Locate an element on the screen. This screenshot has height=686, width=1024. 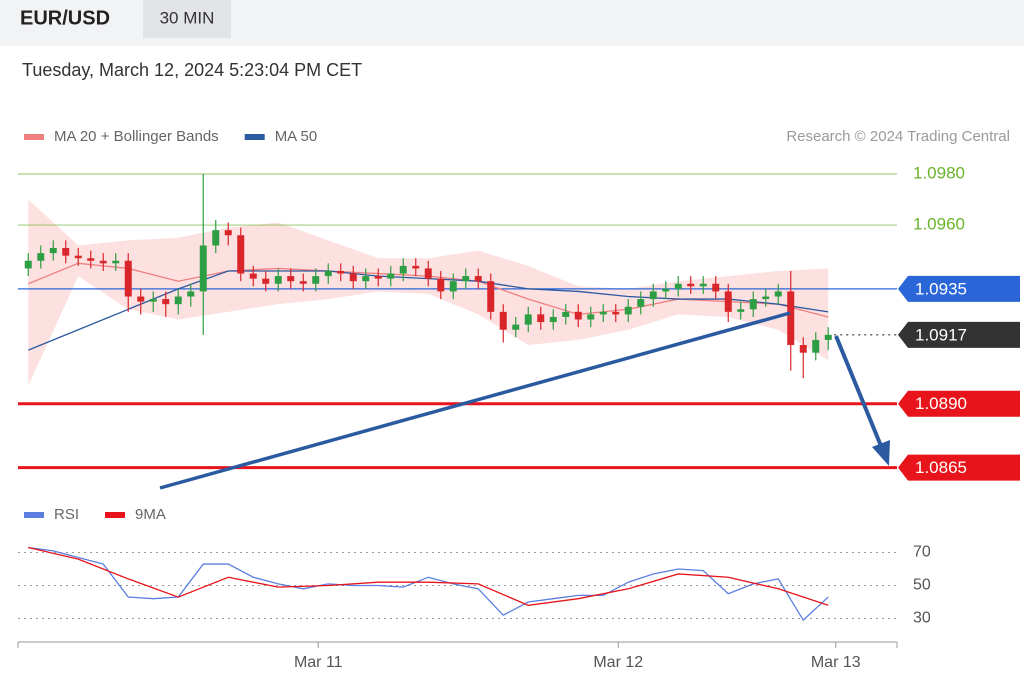
credit: Research © 2024 Trading Central is located at coordinates (898, 136).